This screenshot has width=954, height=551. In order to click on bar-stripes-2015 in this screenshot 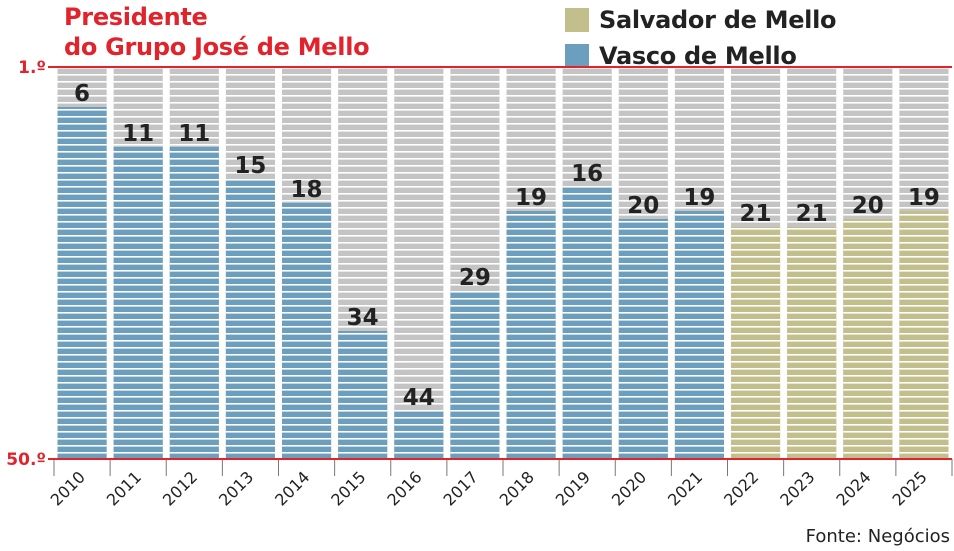, I will do `click(363, 263)`.